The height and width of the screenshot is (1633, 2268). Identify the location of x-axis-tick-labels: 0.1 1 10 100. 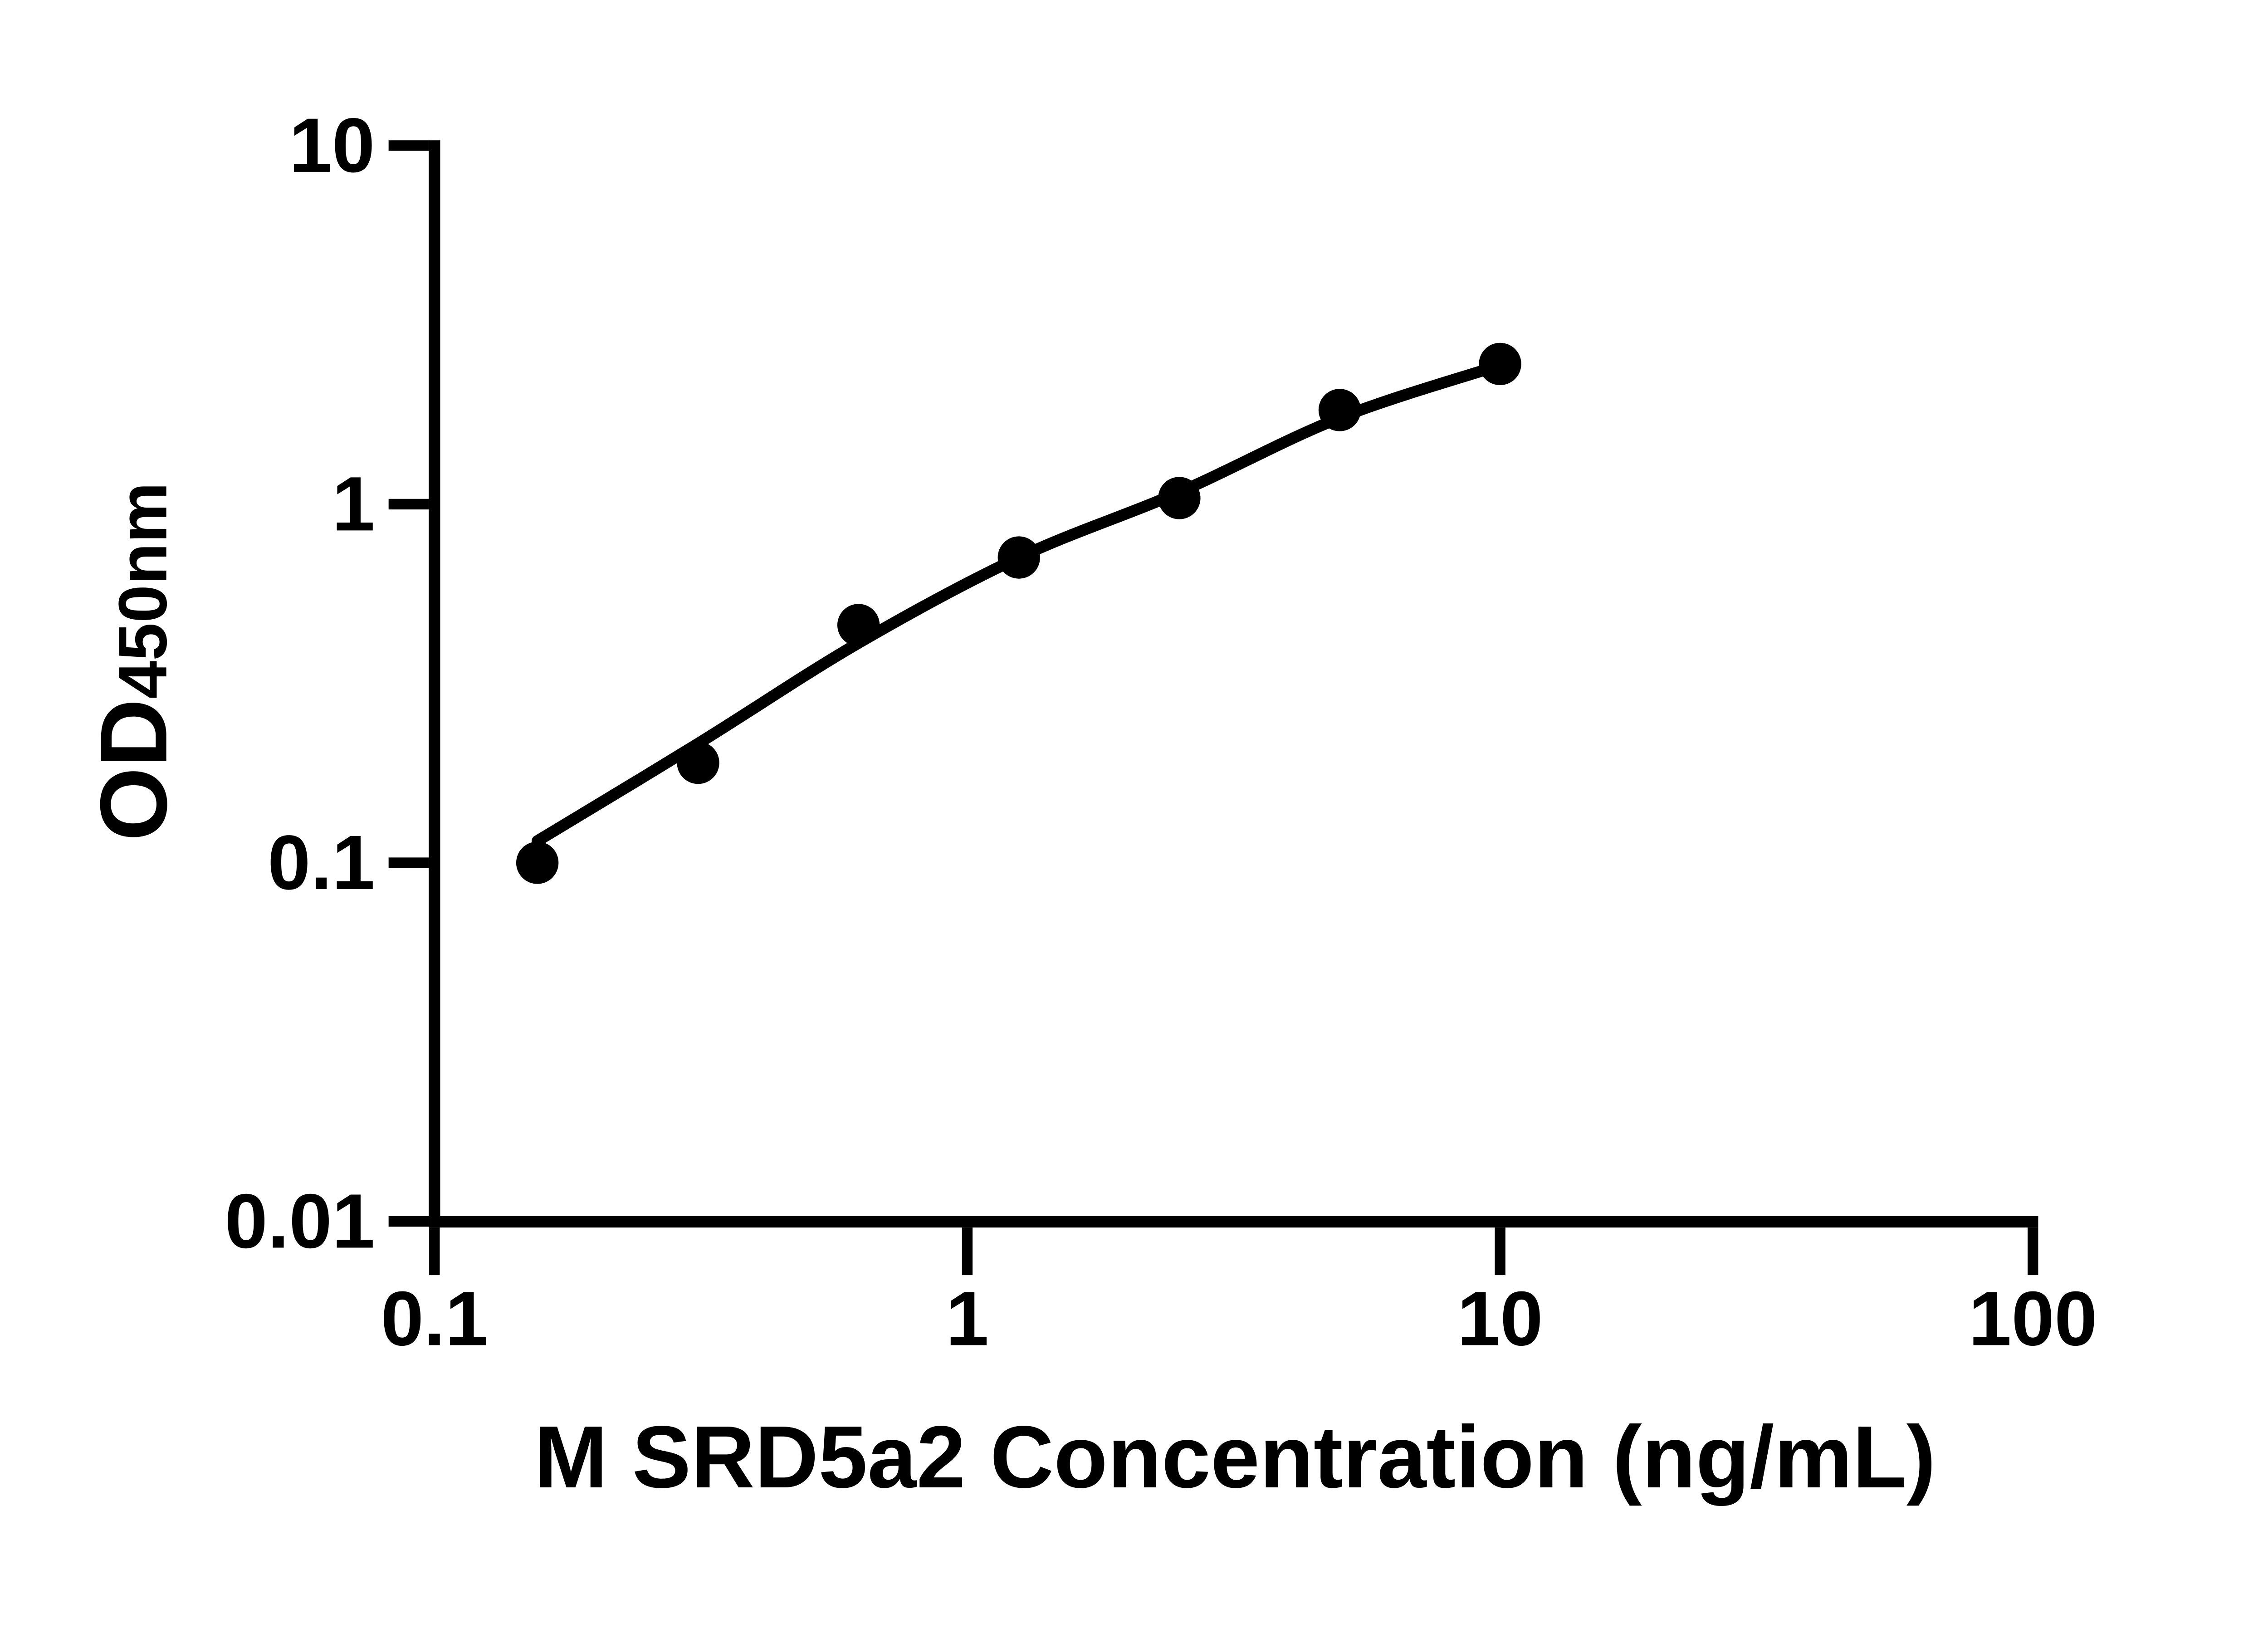
(1239, 1319).